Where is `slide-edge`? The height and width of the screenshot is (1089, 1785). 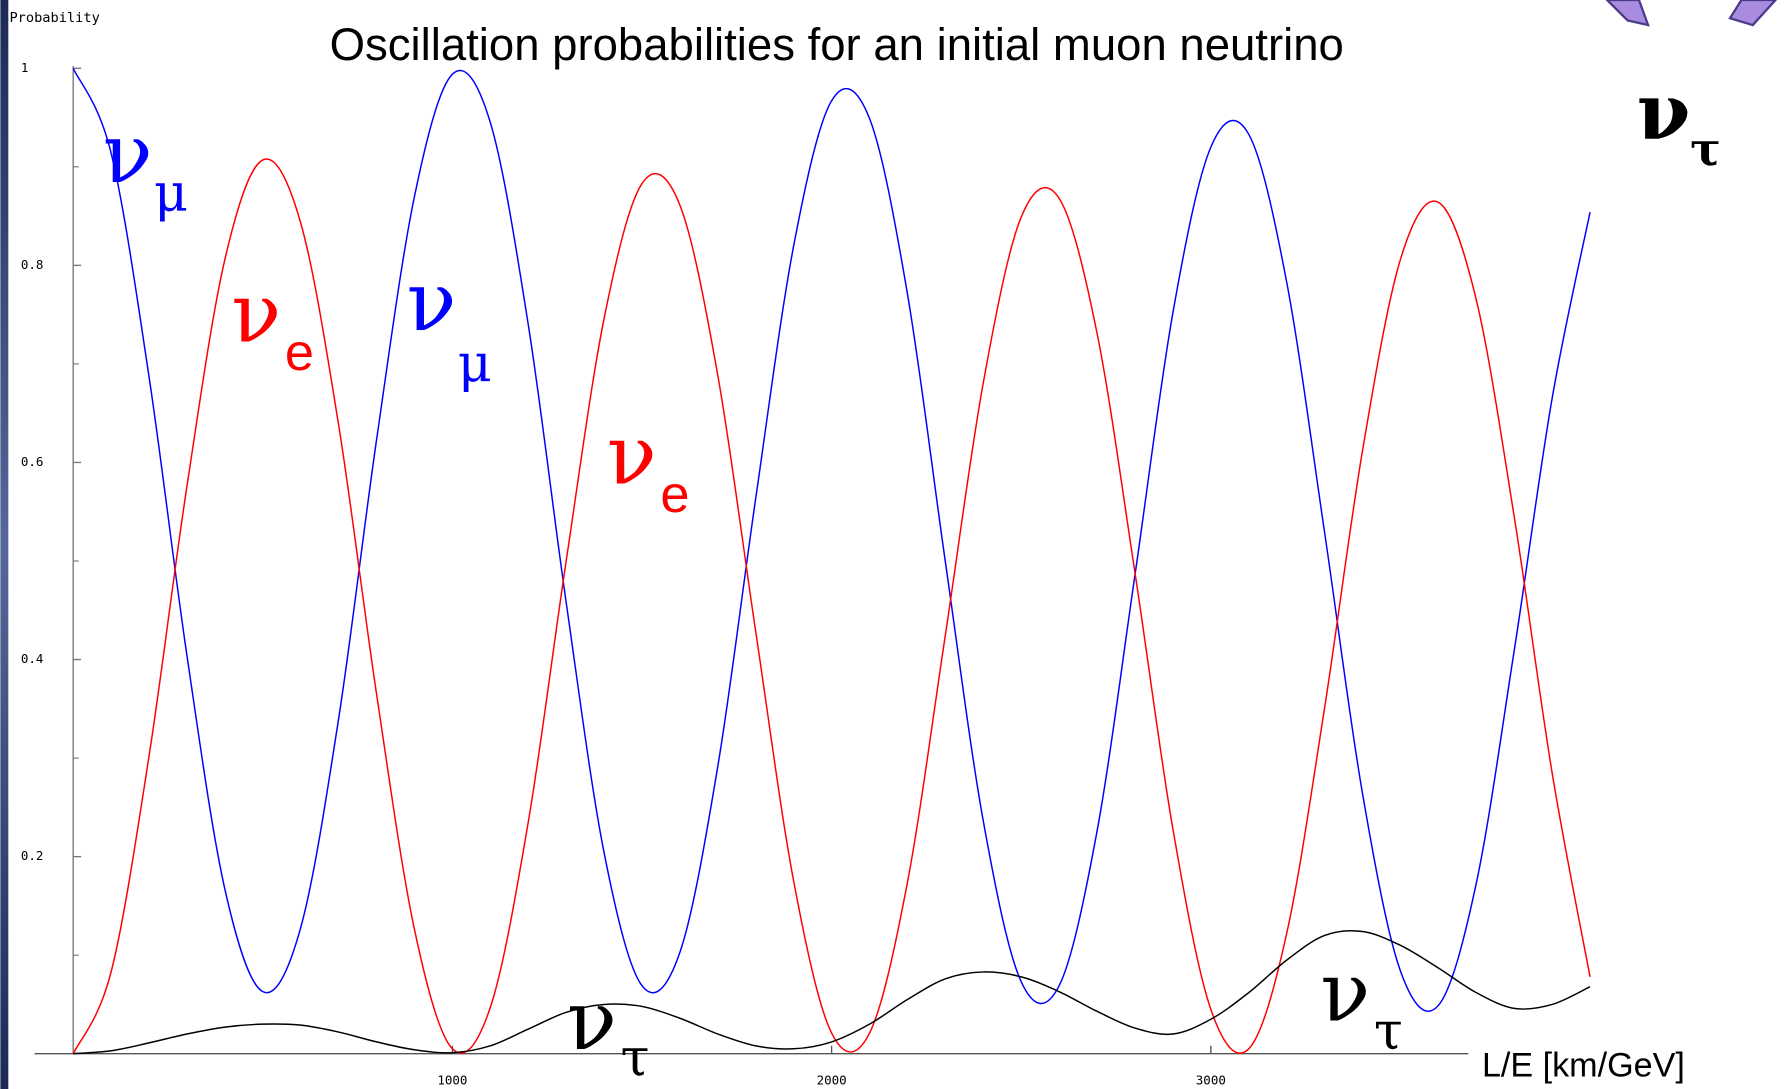 slide-edge is located at coordinates (4, 544).